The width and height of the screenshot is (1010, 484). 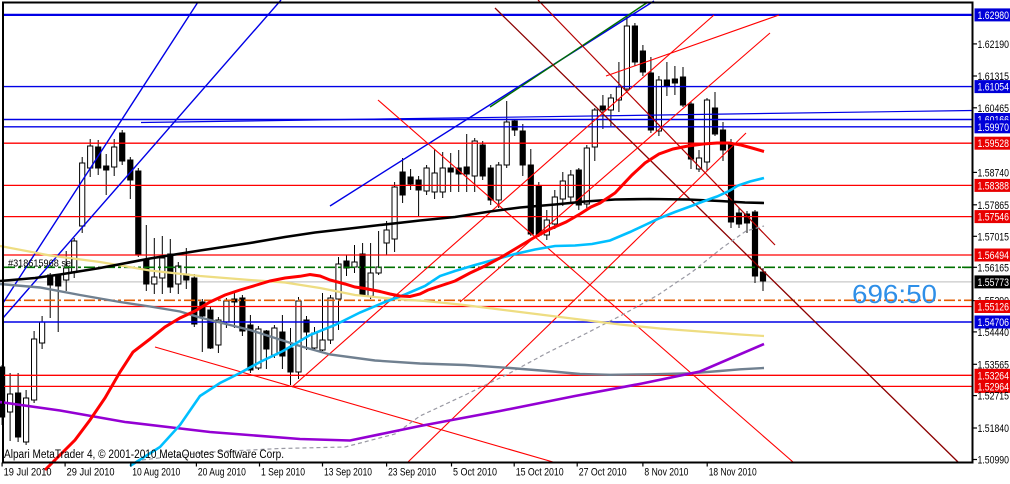 I want to click on svg-text: 1.58740, so click(x=994, y=173).